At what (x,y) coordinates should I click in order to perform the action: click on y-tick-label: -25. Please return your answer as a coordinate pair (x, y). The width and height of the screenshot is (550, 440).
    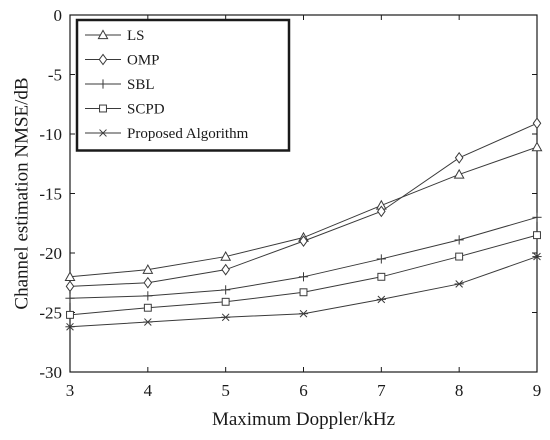
    Looking at the image, I should click on (50, 313).